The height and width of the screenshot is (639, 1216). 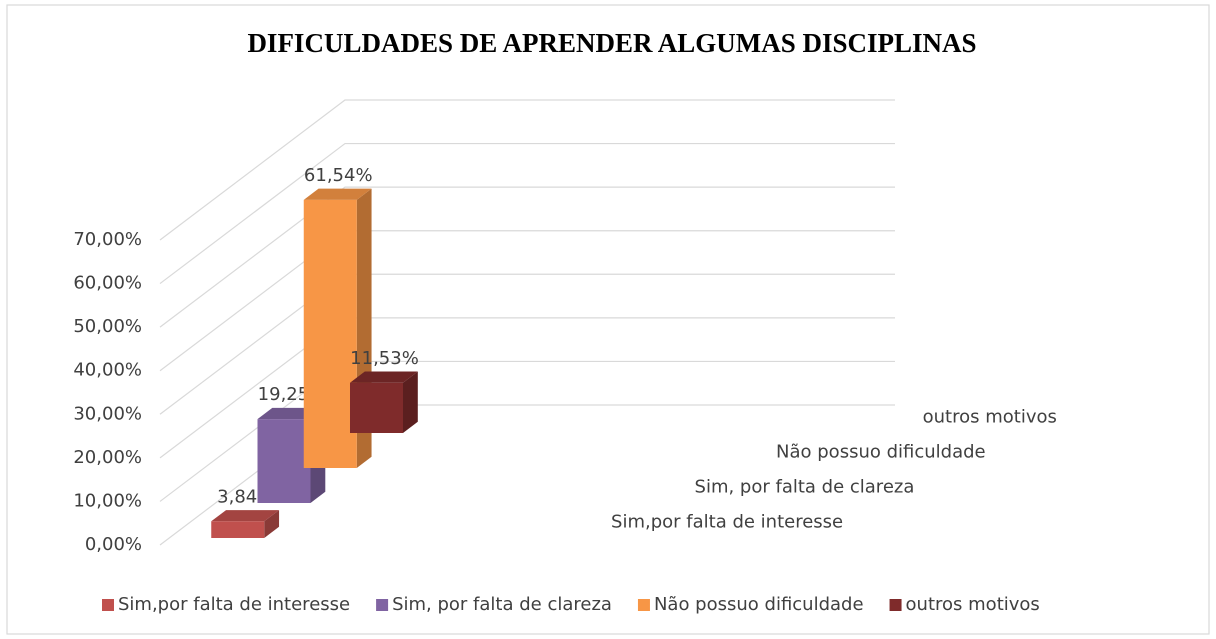 What do you see at coordinates (107, 283) in the screenshot?
I see `y-tick-label: 60,00%` at bounding box center [107, 283].